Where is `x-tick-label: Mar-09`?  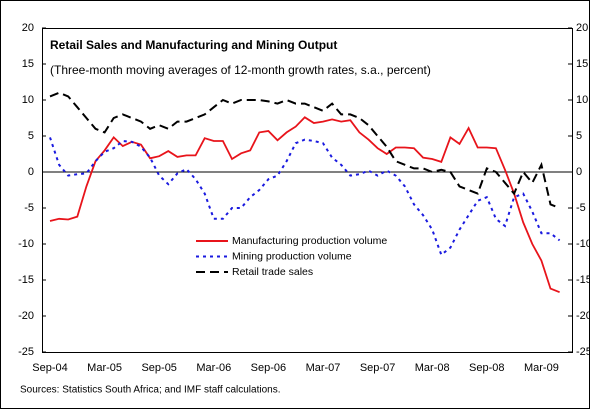
x-tick-label: Mar-09 is located at coordinates (541, 368).